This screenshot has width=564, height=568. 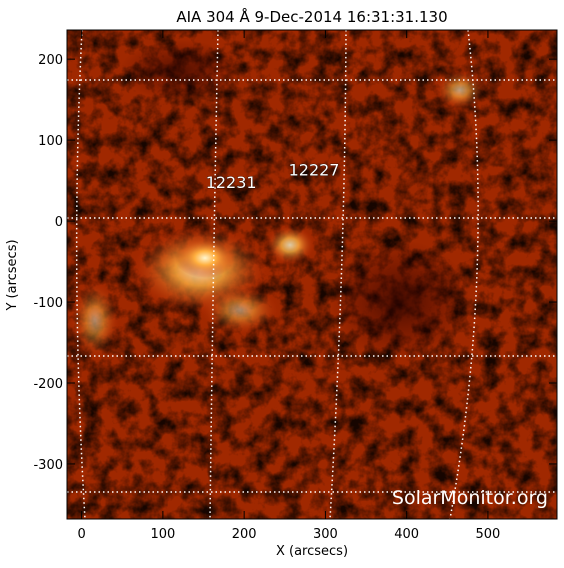 What do you see at coordinates (314, 169) in the screenshot?
I see `region-label: 12227` at bounding box center [314, 169].